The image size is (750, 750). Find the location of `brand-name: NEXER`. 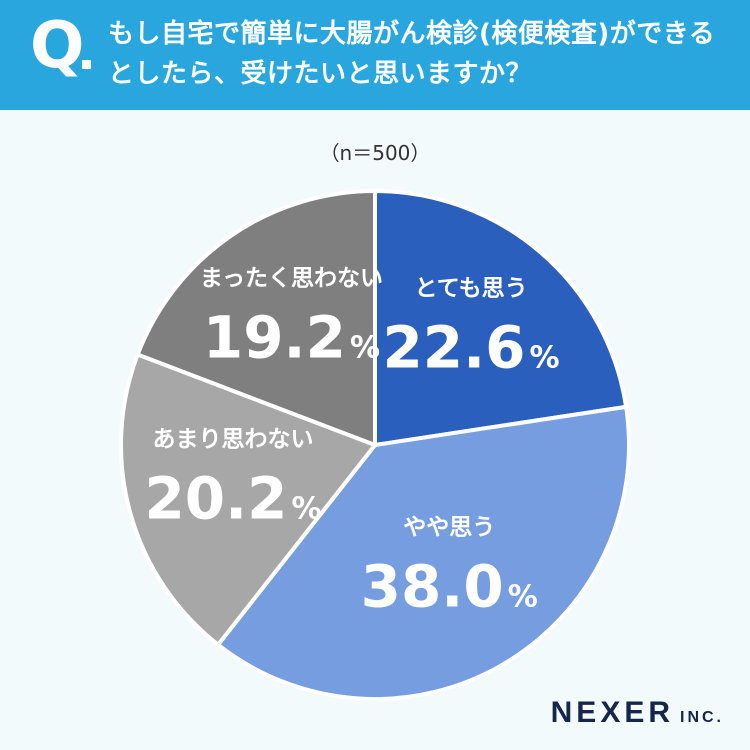

brand-name: NEXER is located at coordinates (612, 712).